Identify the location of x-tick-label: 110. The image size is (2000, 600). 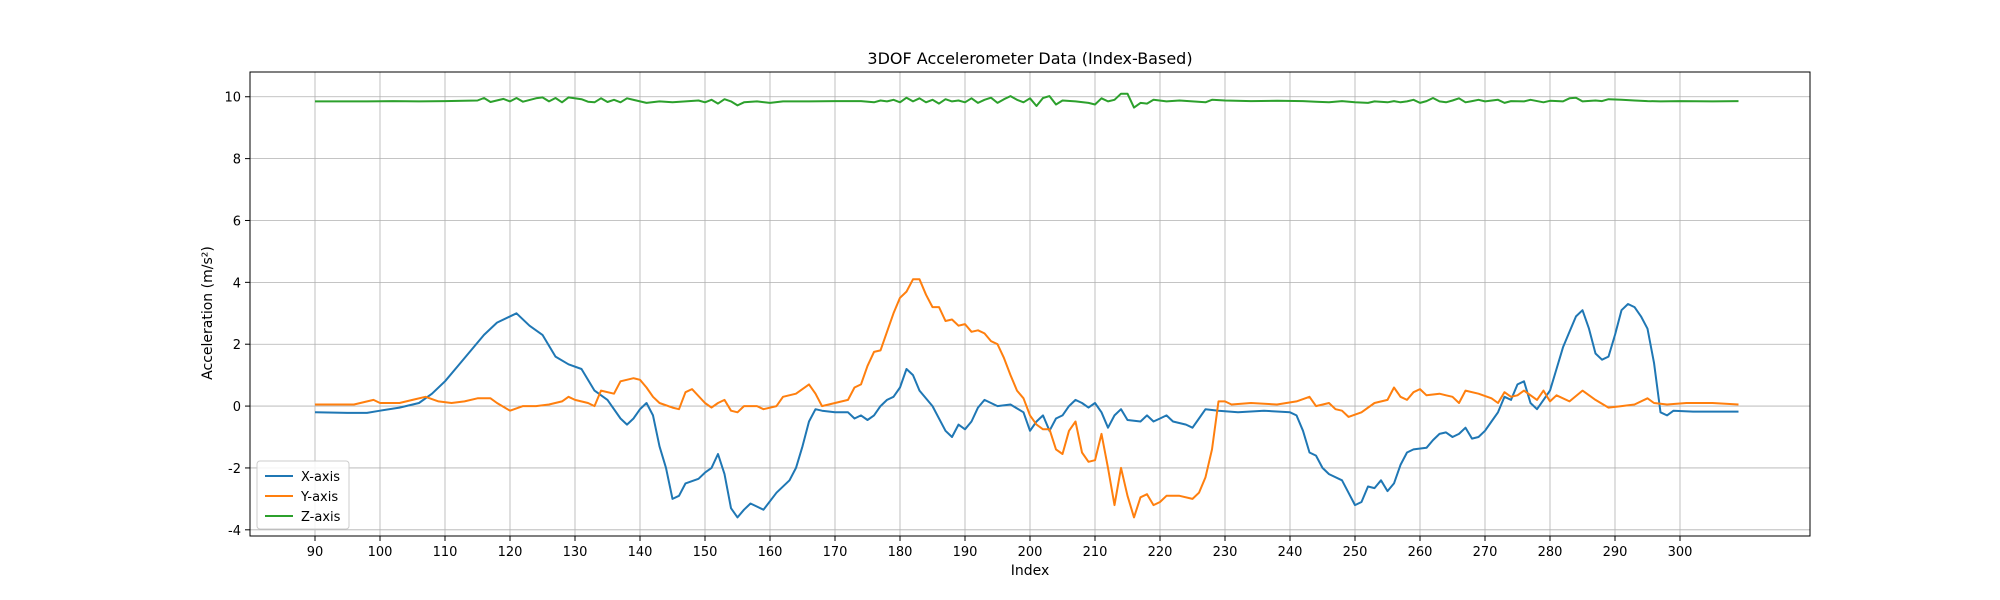
(445, 552).